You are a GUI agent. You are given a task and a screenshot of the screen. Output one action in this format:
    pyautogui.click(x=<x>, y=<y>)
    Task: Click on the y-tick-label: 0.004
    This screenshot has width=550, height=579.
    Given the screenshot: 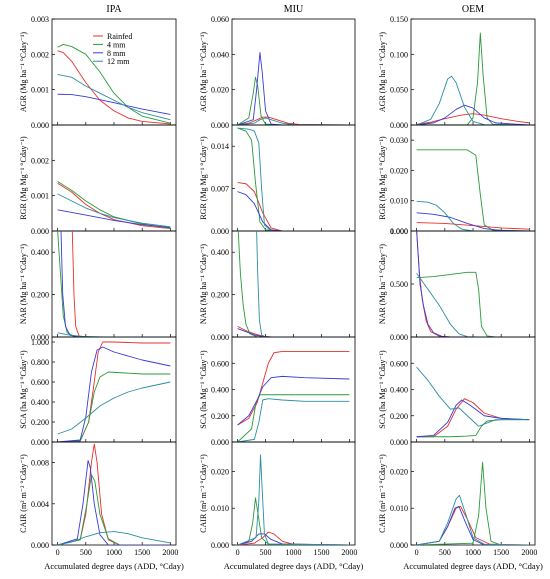 What is the action you would take?
    pyautogui.click(x=40, y=504)
    